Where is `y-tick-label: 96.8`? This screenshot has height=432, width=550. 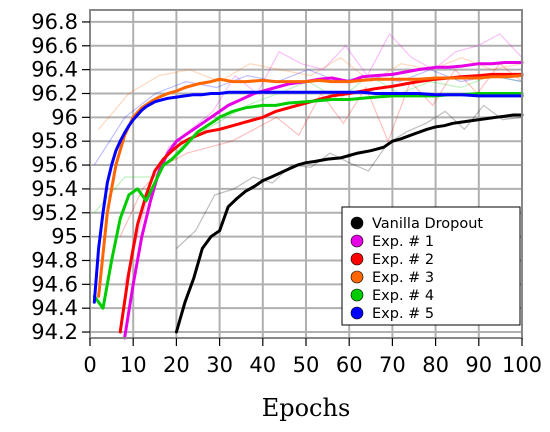 y-tick-label: 96.8 is located at coordinates (54, 22).